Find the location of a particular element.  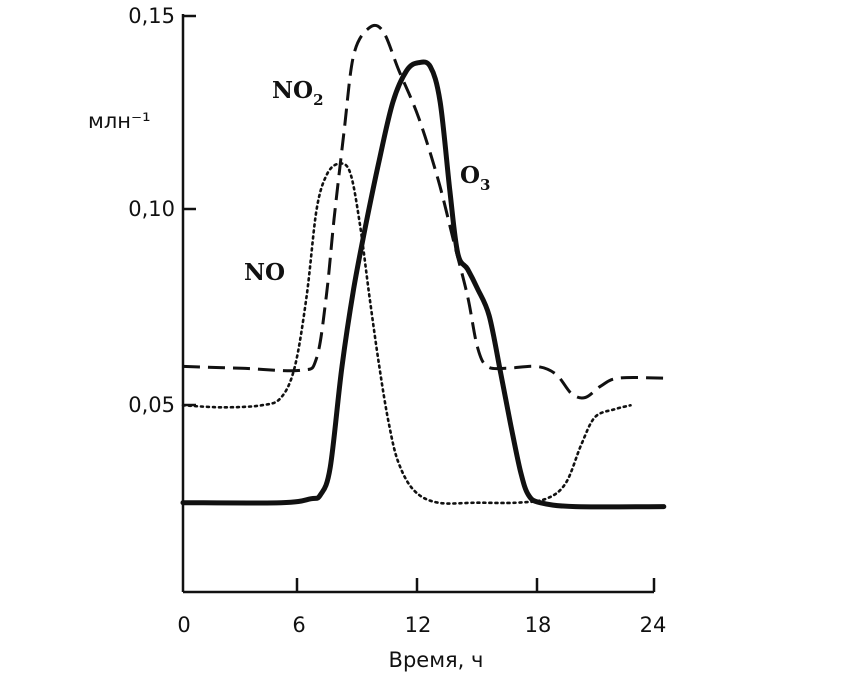

series-labels: NO NO2 O3 is located at coordinates (367, 181).